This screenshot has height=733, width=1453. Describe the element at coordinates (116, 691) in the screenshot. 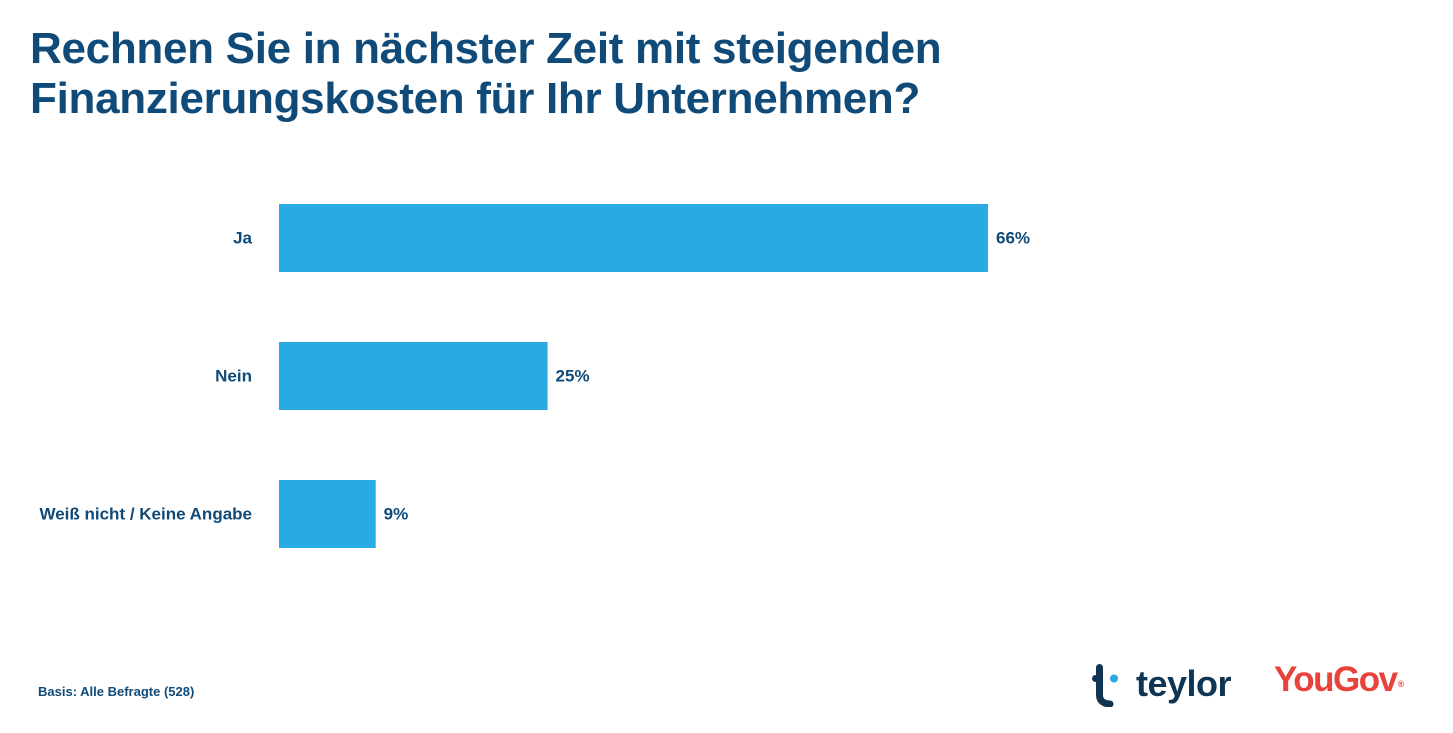

I see `footnote-basis: Basis: Alle Befragte (528)` at that location.